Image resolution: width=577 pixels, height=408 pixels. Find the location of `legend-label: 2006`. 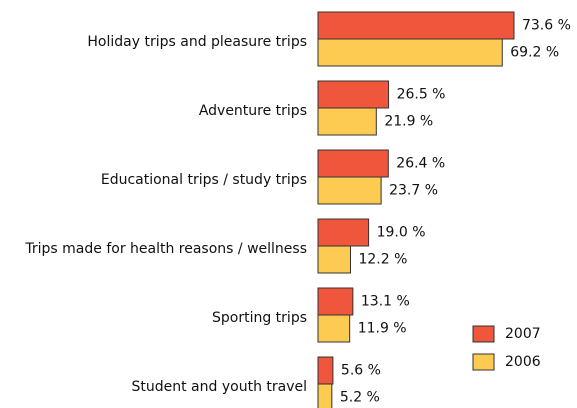

legend-label: 2006 is located at coordinates (523, 362).